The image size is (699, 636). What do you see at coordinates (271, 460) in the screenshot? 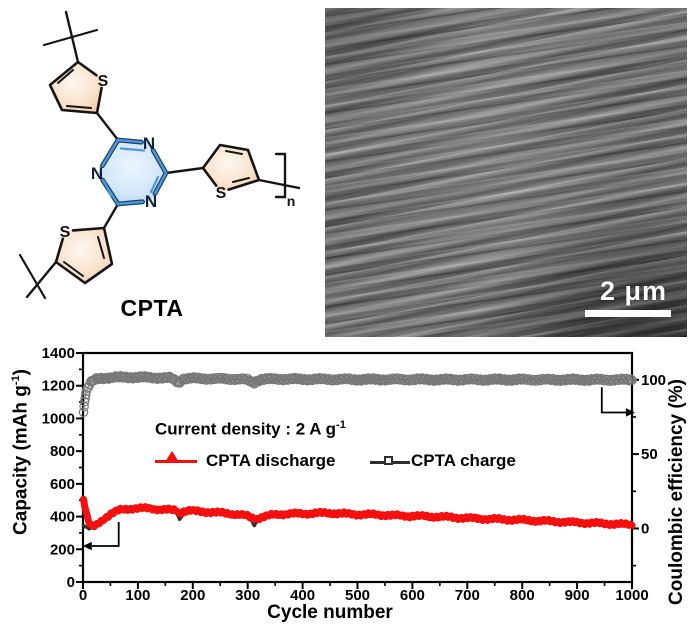
I see `legend-discharge-label: CPTA discharge` at bounding box center [271, 460].